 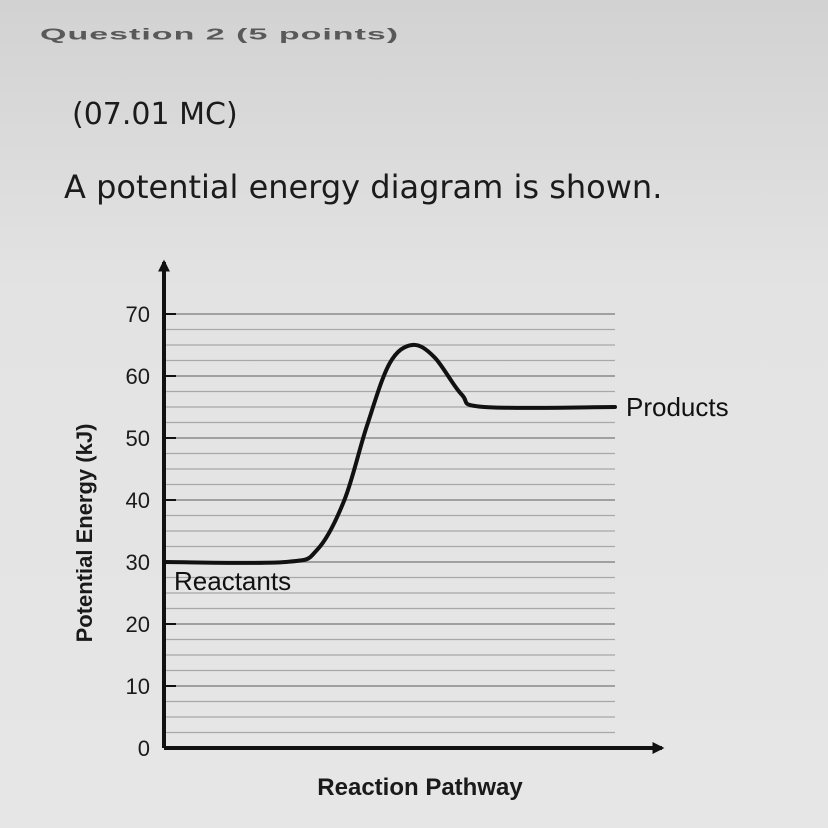 I want to click on y-tick-label: 70, so click(x=138, y=314).